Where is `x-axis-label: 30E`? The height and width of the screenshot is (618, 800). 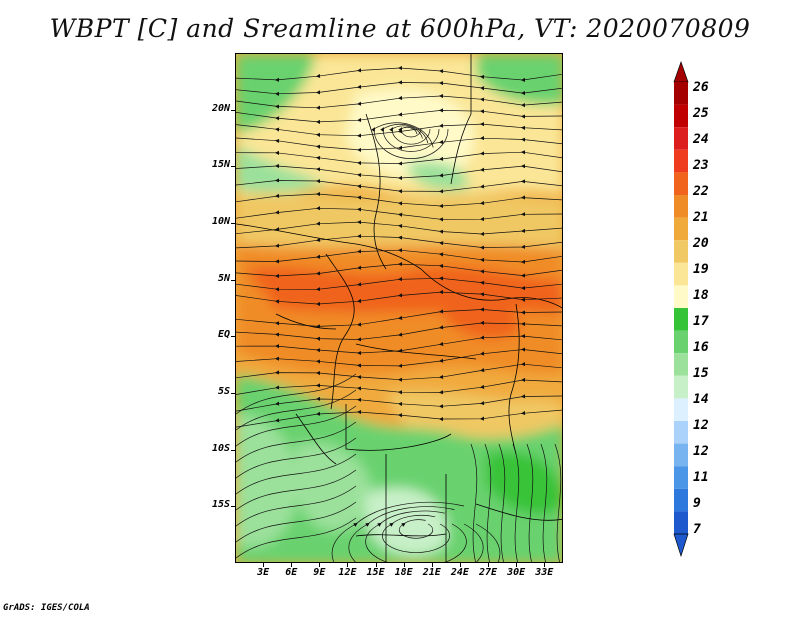
x-axis-label: 30E is located at coordinates (516, 572).